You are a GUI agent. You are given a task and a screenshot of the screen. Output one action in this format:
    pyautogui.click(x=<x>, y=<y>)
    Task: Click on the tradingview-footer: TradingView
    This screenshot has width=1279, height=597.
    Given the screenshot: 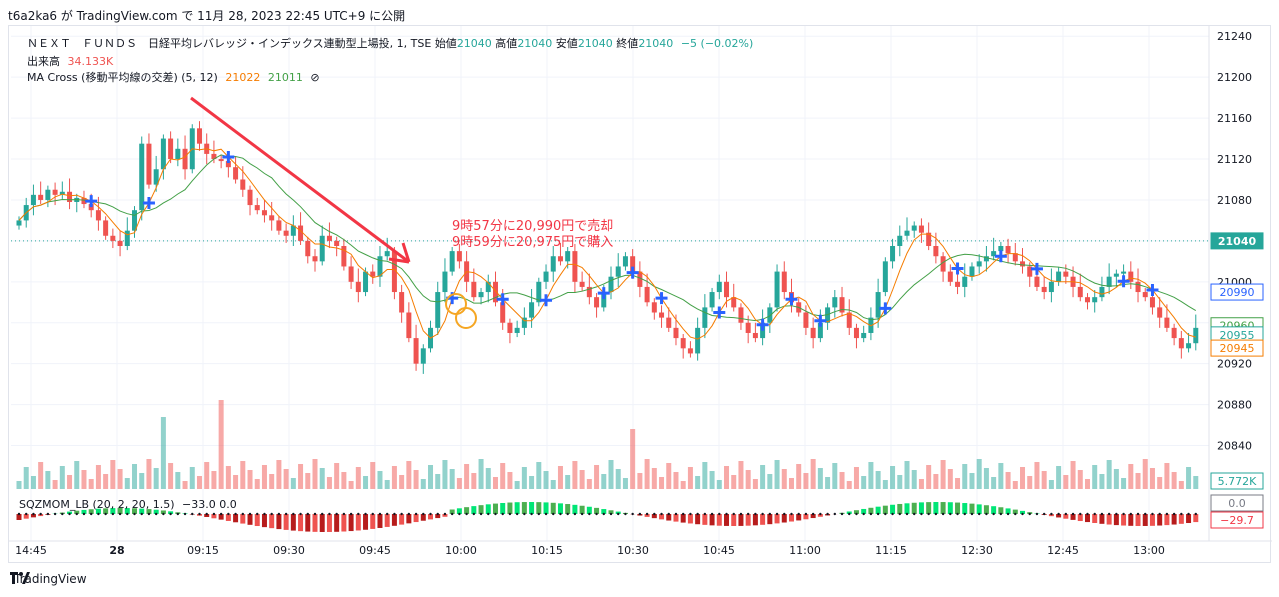 What is the action you would take?
    pyautogui.click(x=48, y=579)
    